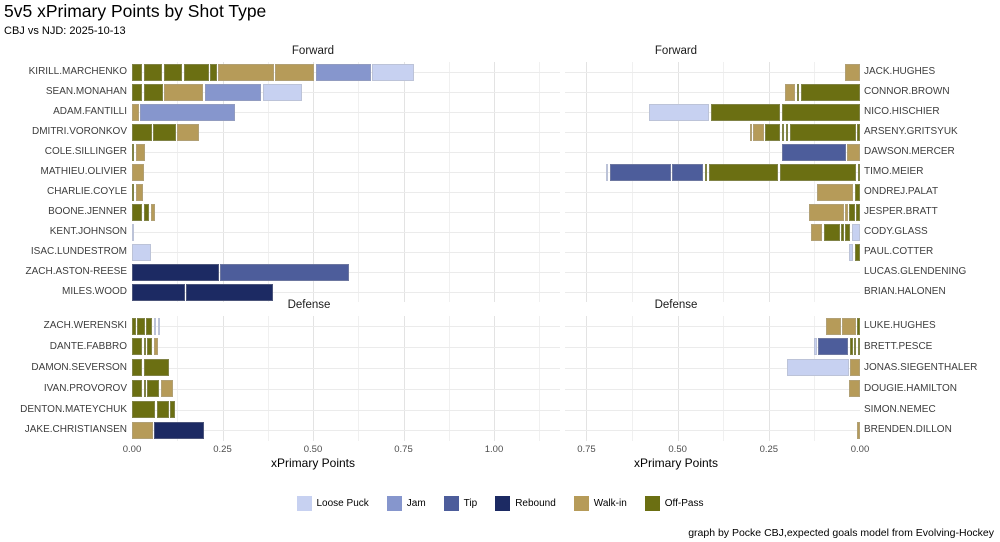 This screenshot has height=542, width=1000. Describe the element at coordinates (87, 211) in the screenshot. I see `player-label: BOONE.JENNER` at that location.